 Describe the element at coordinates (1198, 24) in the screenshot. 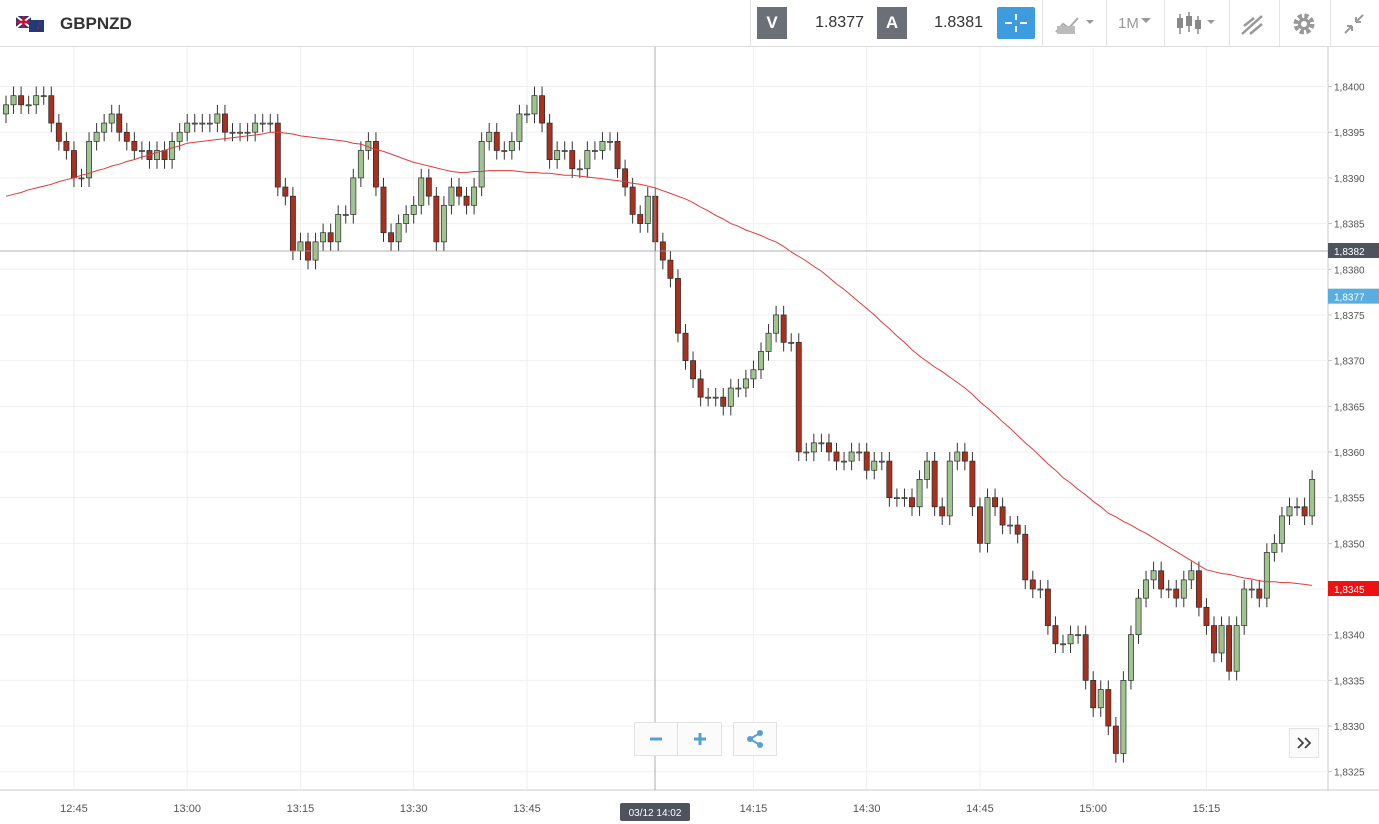

I see `candle-style-button` at that location.